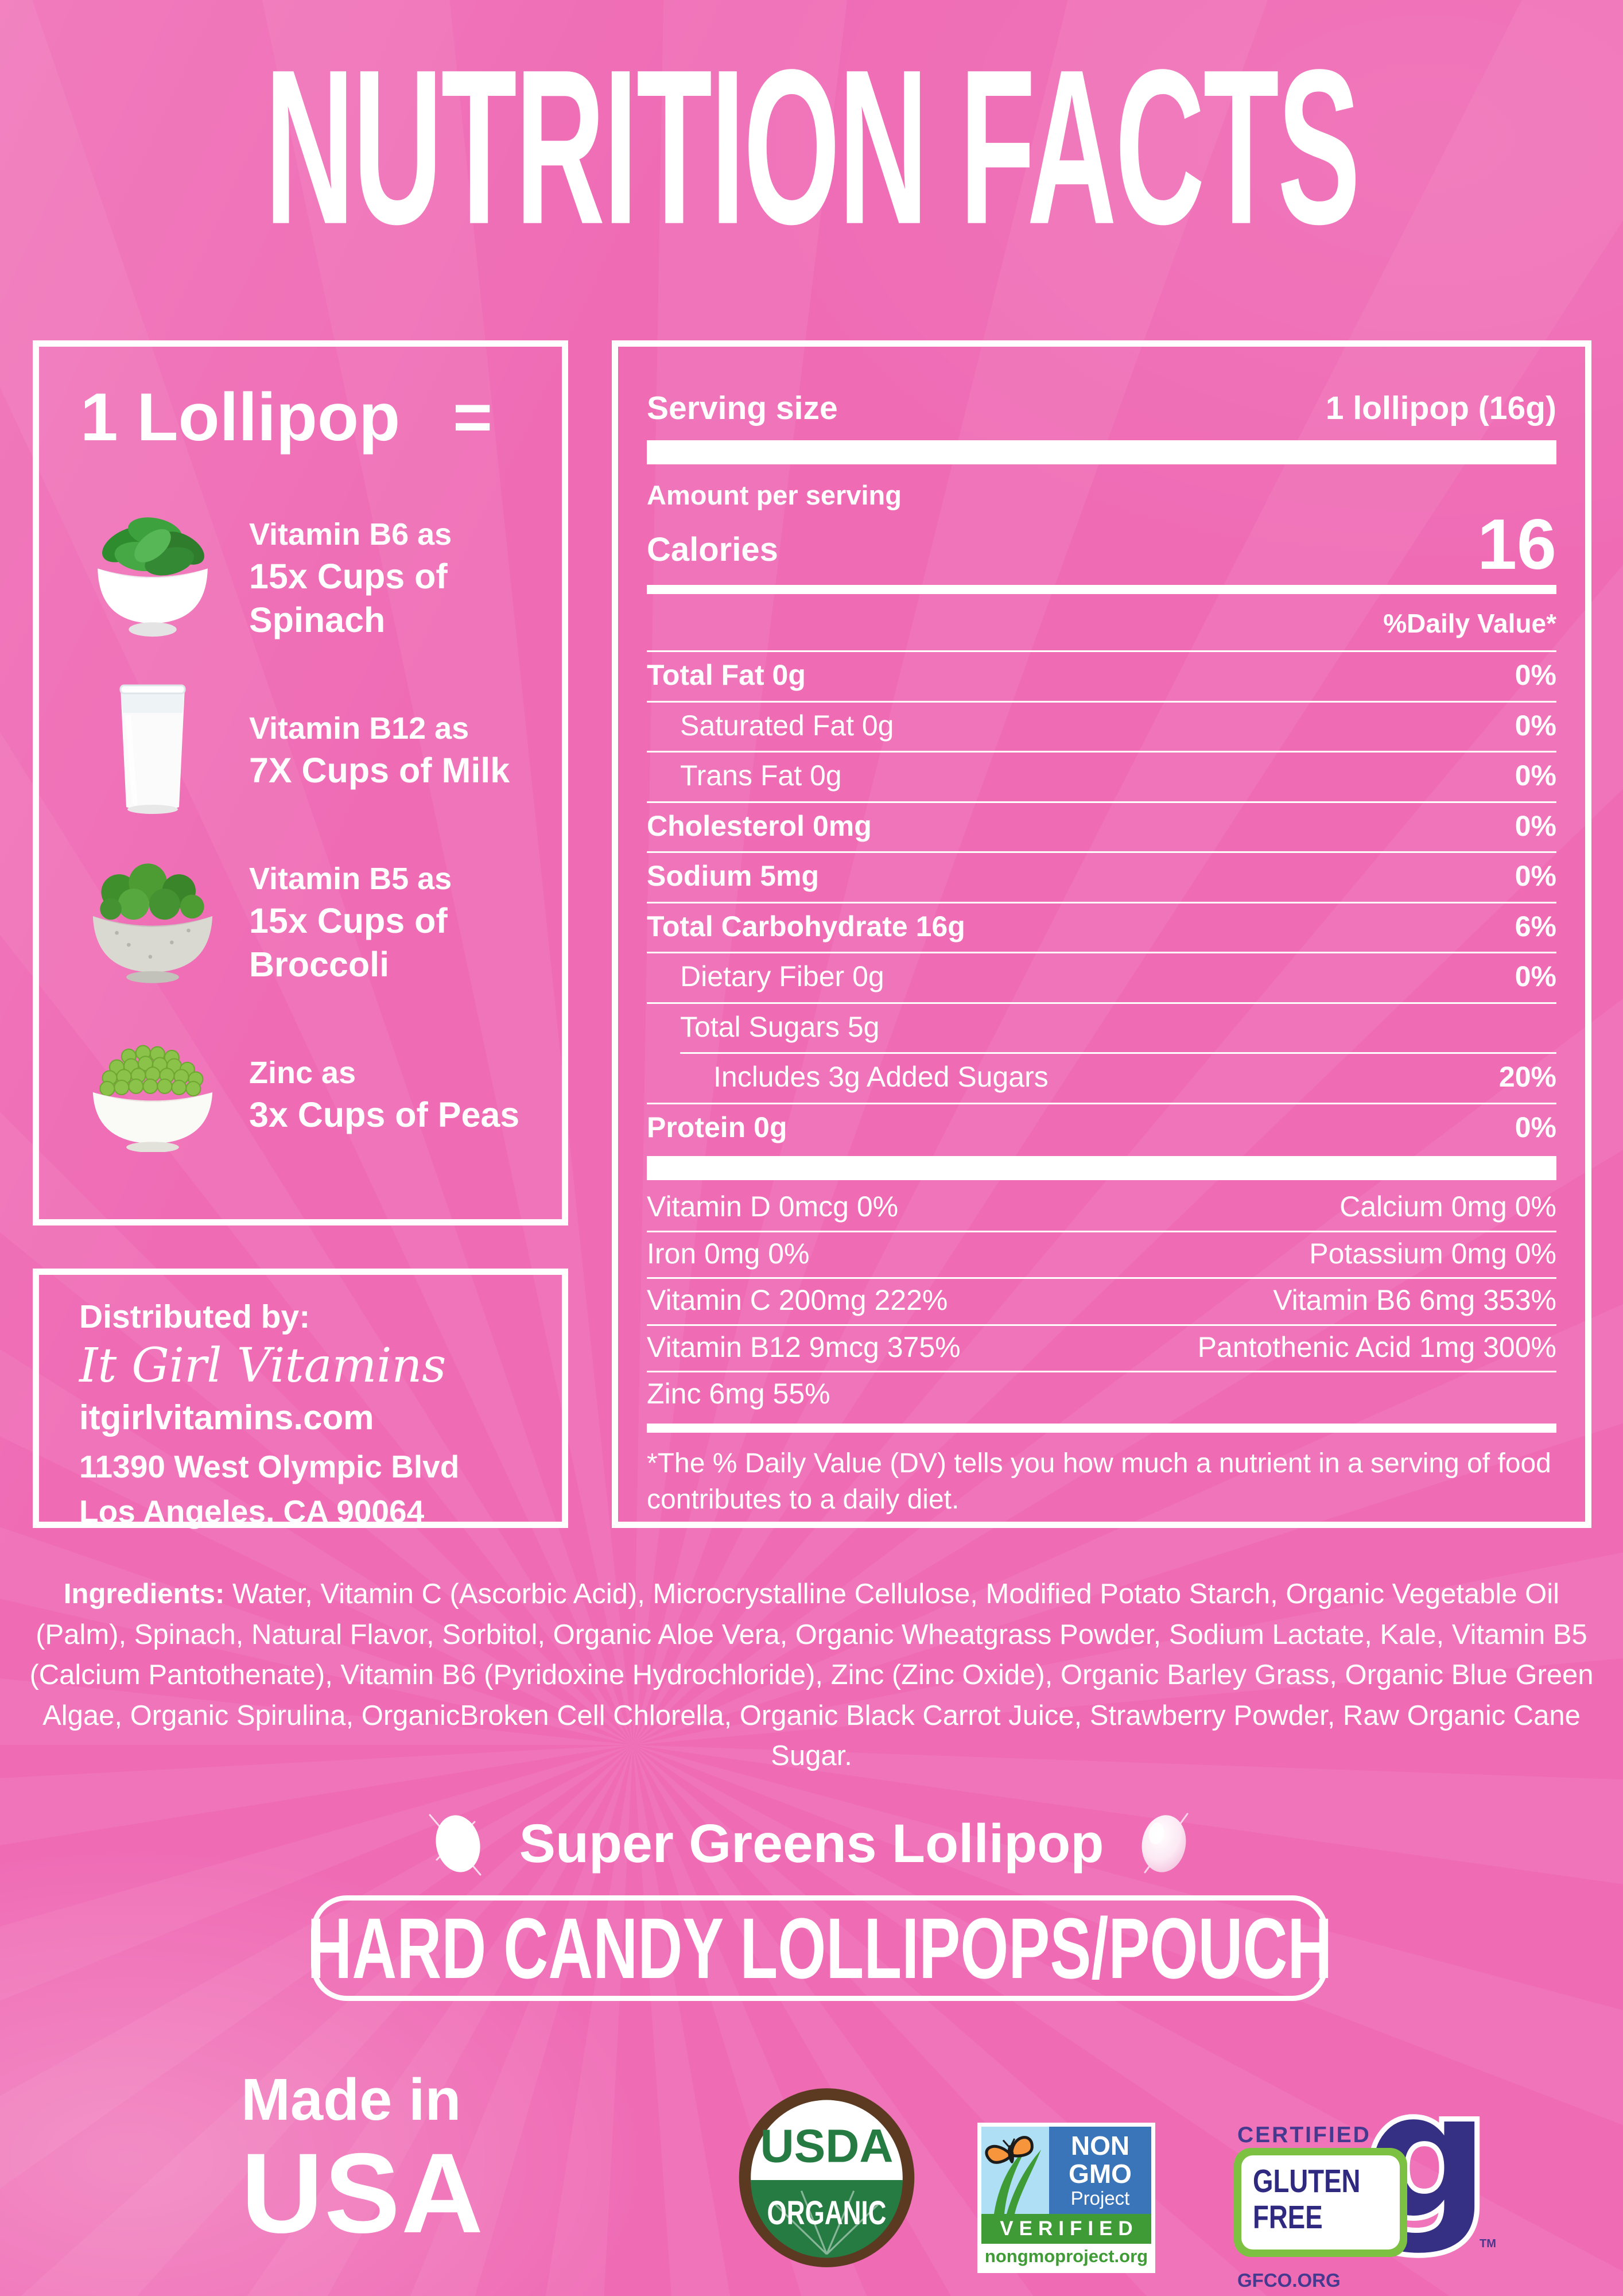 This screenshot has height=2296, width=1623. What do you see at coordinates (1066, 2229) in the screenshot?
I see `verified-band: VERIFIED` at bounding box center [1066, 2229].